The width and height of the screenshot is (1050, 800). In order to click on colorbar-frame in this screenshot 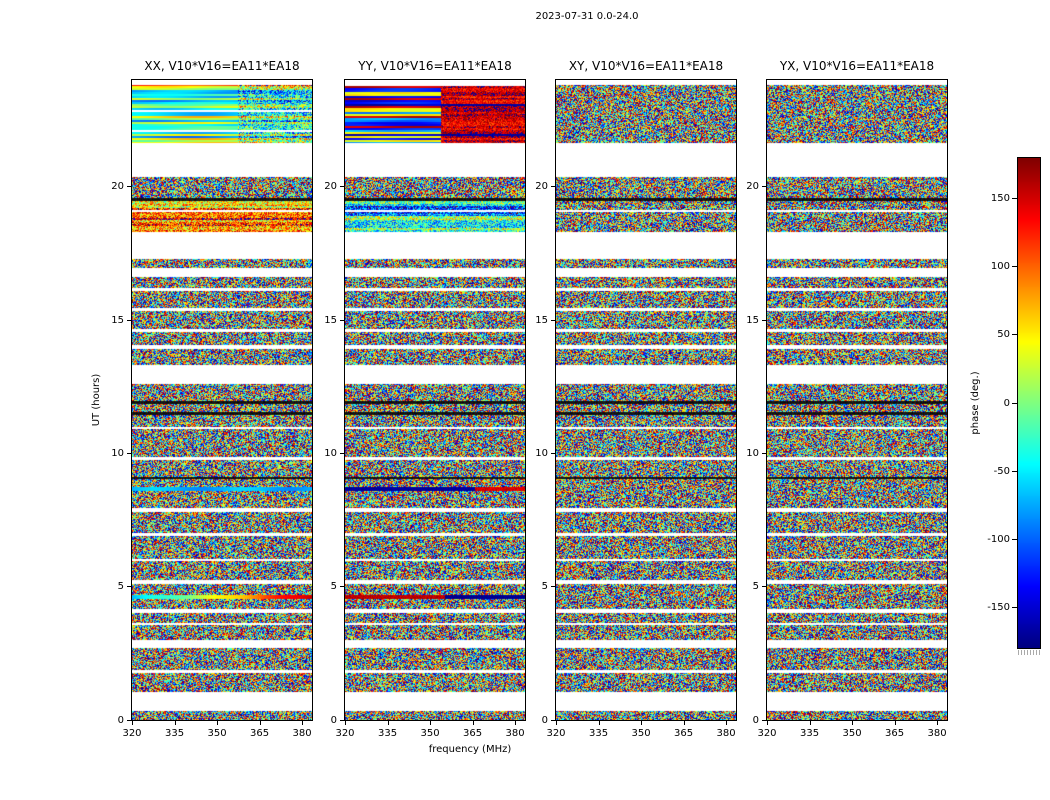, I will do `click(1029, 403)`.